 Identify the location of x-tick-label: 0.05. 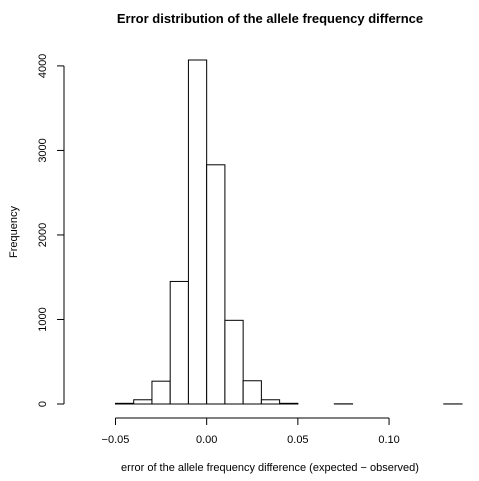
(297, 440).